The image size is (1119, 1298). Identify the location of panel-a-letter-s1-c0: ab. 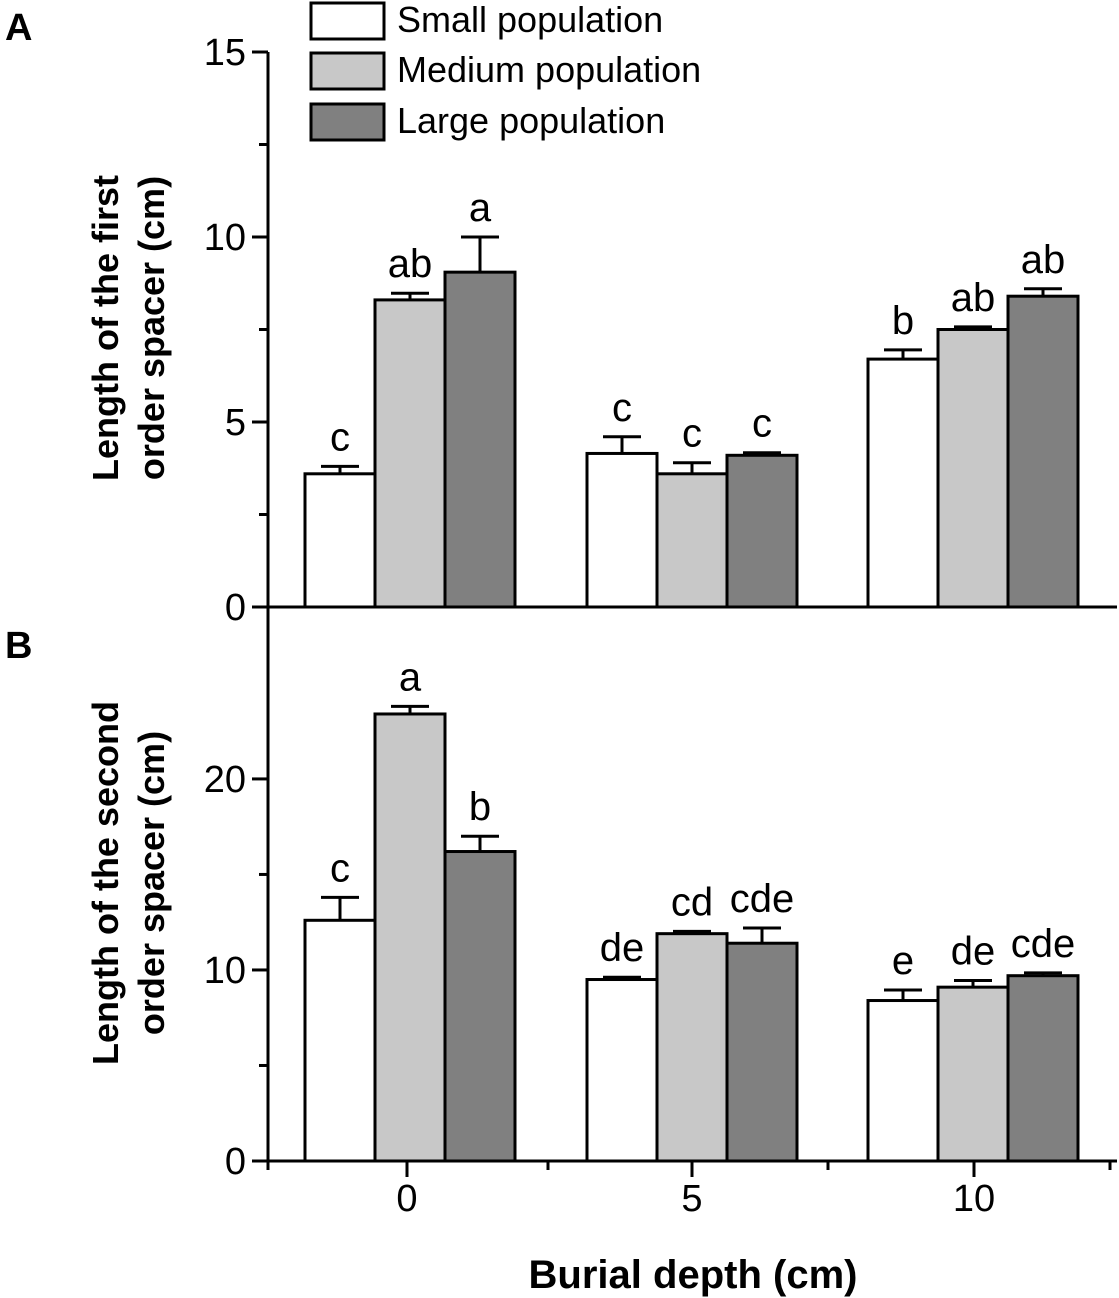
(410, 264).